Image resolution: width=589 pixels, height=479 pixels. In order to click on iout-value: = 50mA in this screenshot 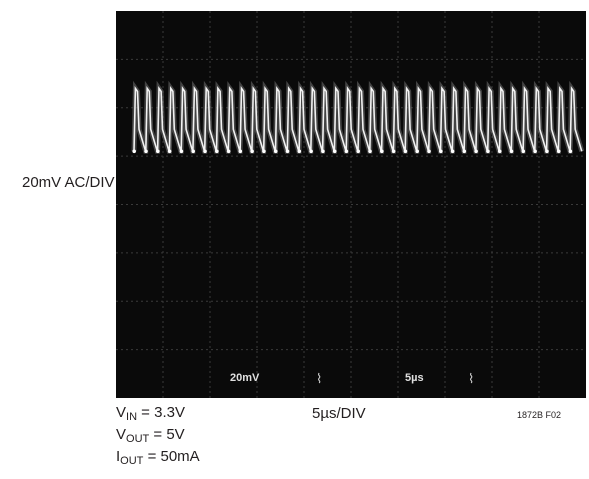, I will do `click(171, 456)`.